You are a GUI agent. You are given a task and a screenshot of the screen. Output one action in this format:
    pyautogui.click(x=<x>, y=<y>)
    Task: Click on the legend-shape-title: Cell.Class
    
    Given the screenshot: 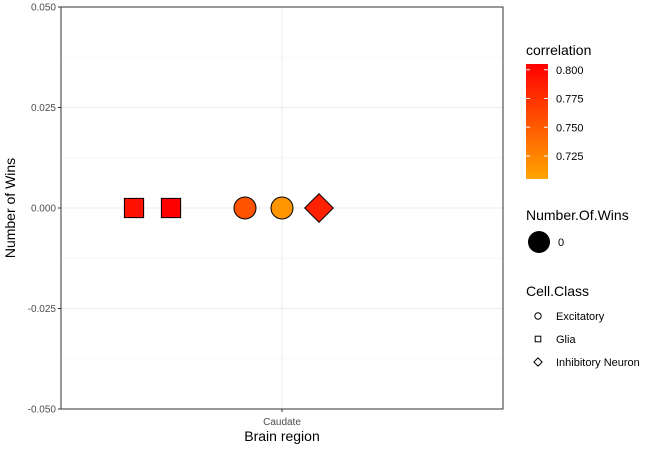 What is the action you would take?
    pyautogui.click(x=557, y=291)
    